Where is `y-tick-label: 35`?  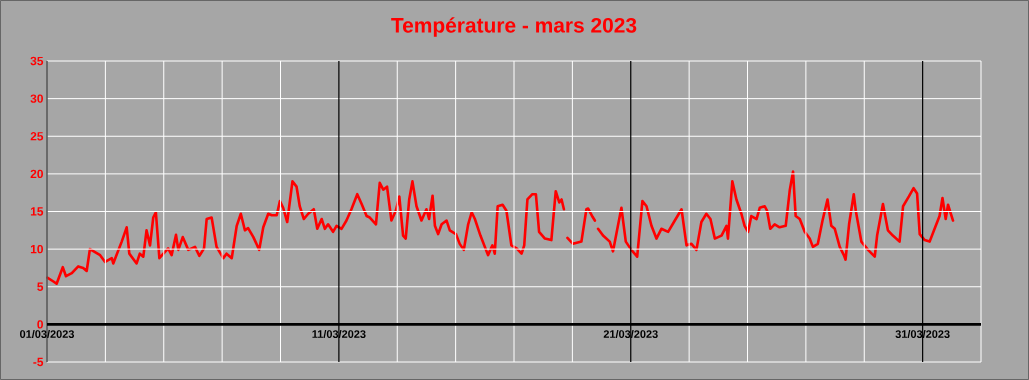
y-tick-label: 35 is located at coordinates (37, 61).